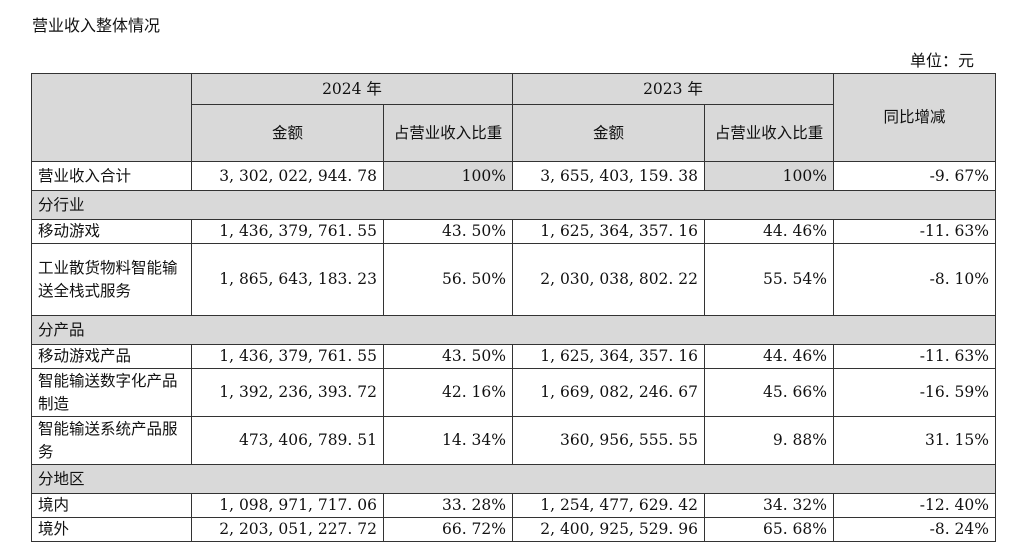 This screenshot has width=1024, height=560. I want to click on share-2023: 9. 88%, so click(769, 440).